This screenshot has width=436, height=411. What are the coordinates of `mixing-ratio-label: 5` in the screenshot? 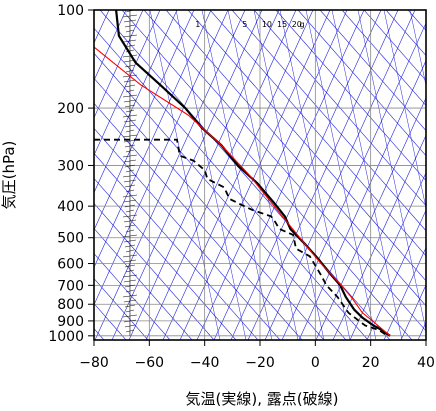 It's located at (244, 24).